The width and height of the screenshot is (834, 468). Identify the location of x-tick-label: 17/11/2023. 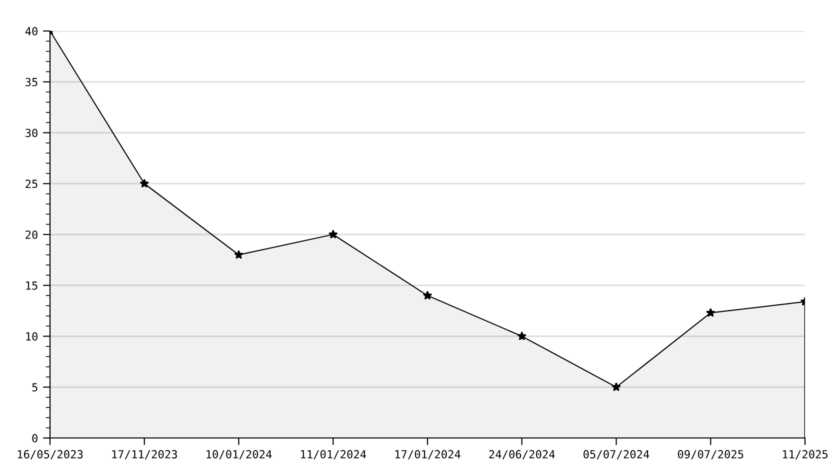
(144, 455).